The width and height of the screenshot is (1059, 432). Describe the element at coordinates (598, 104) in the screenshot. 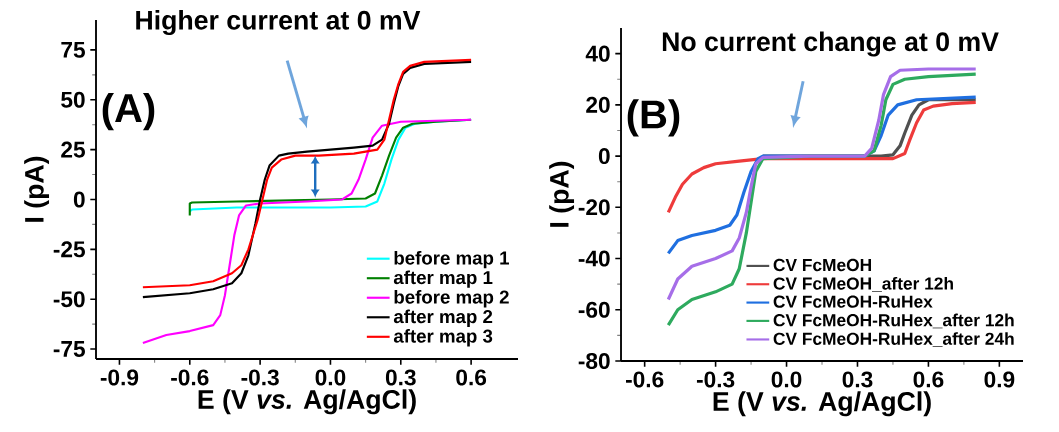

I see `y-tick-label: 20` at that location.